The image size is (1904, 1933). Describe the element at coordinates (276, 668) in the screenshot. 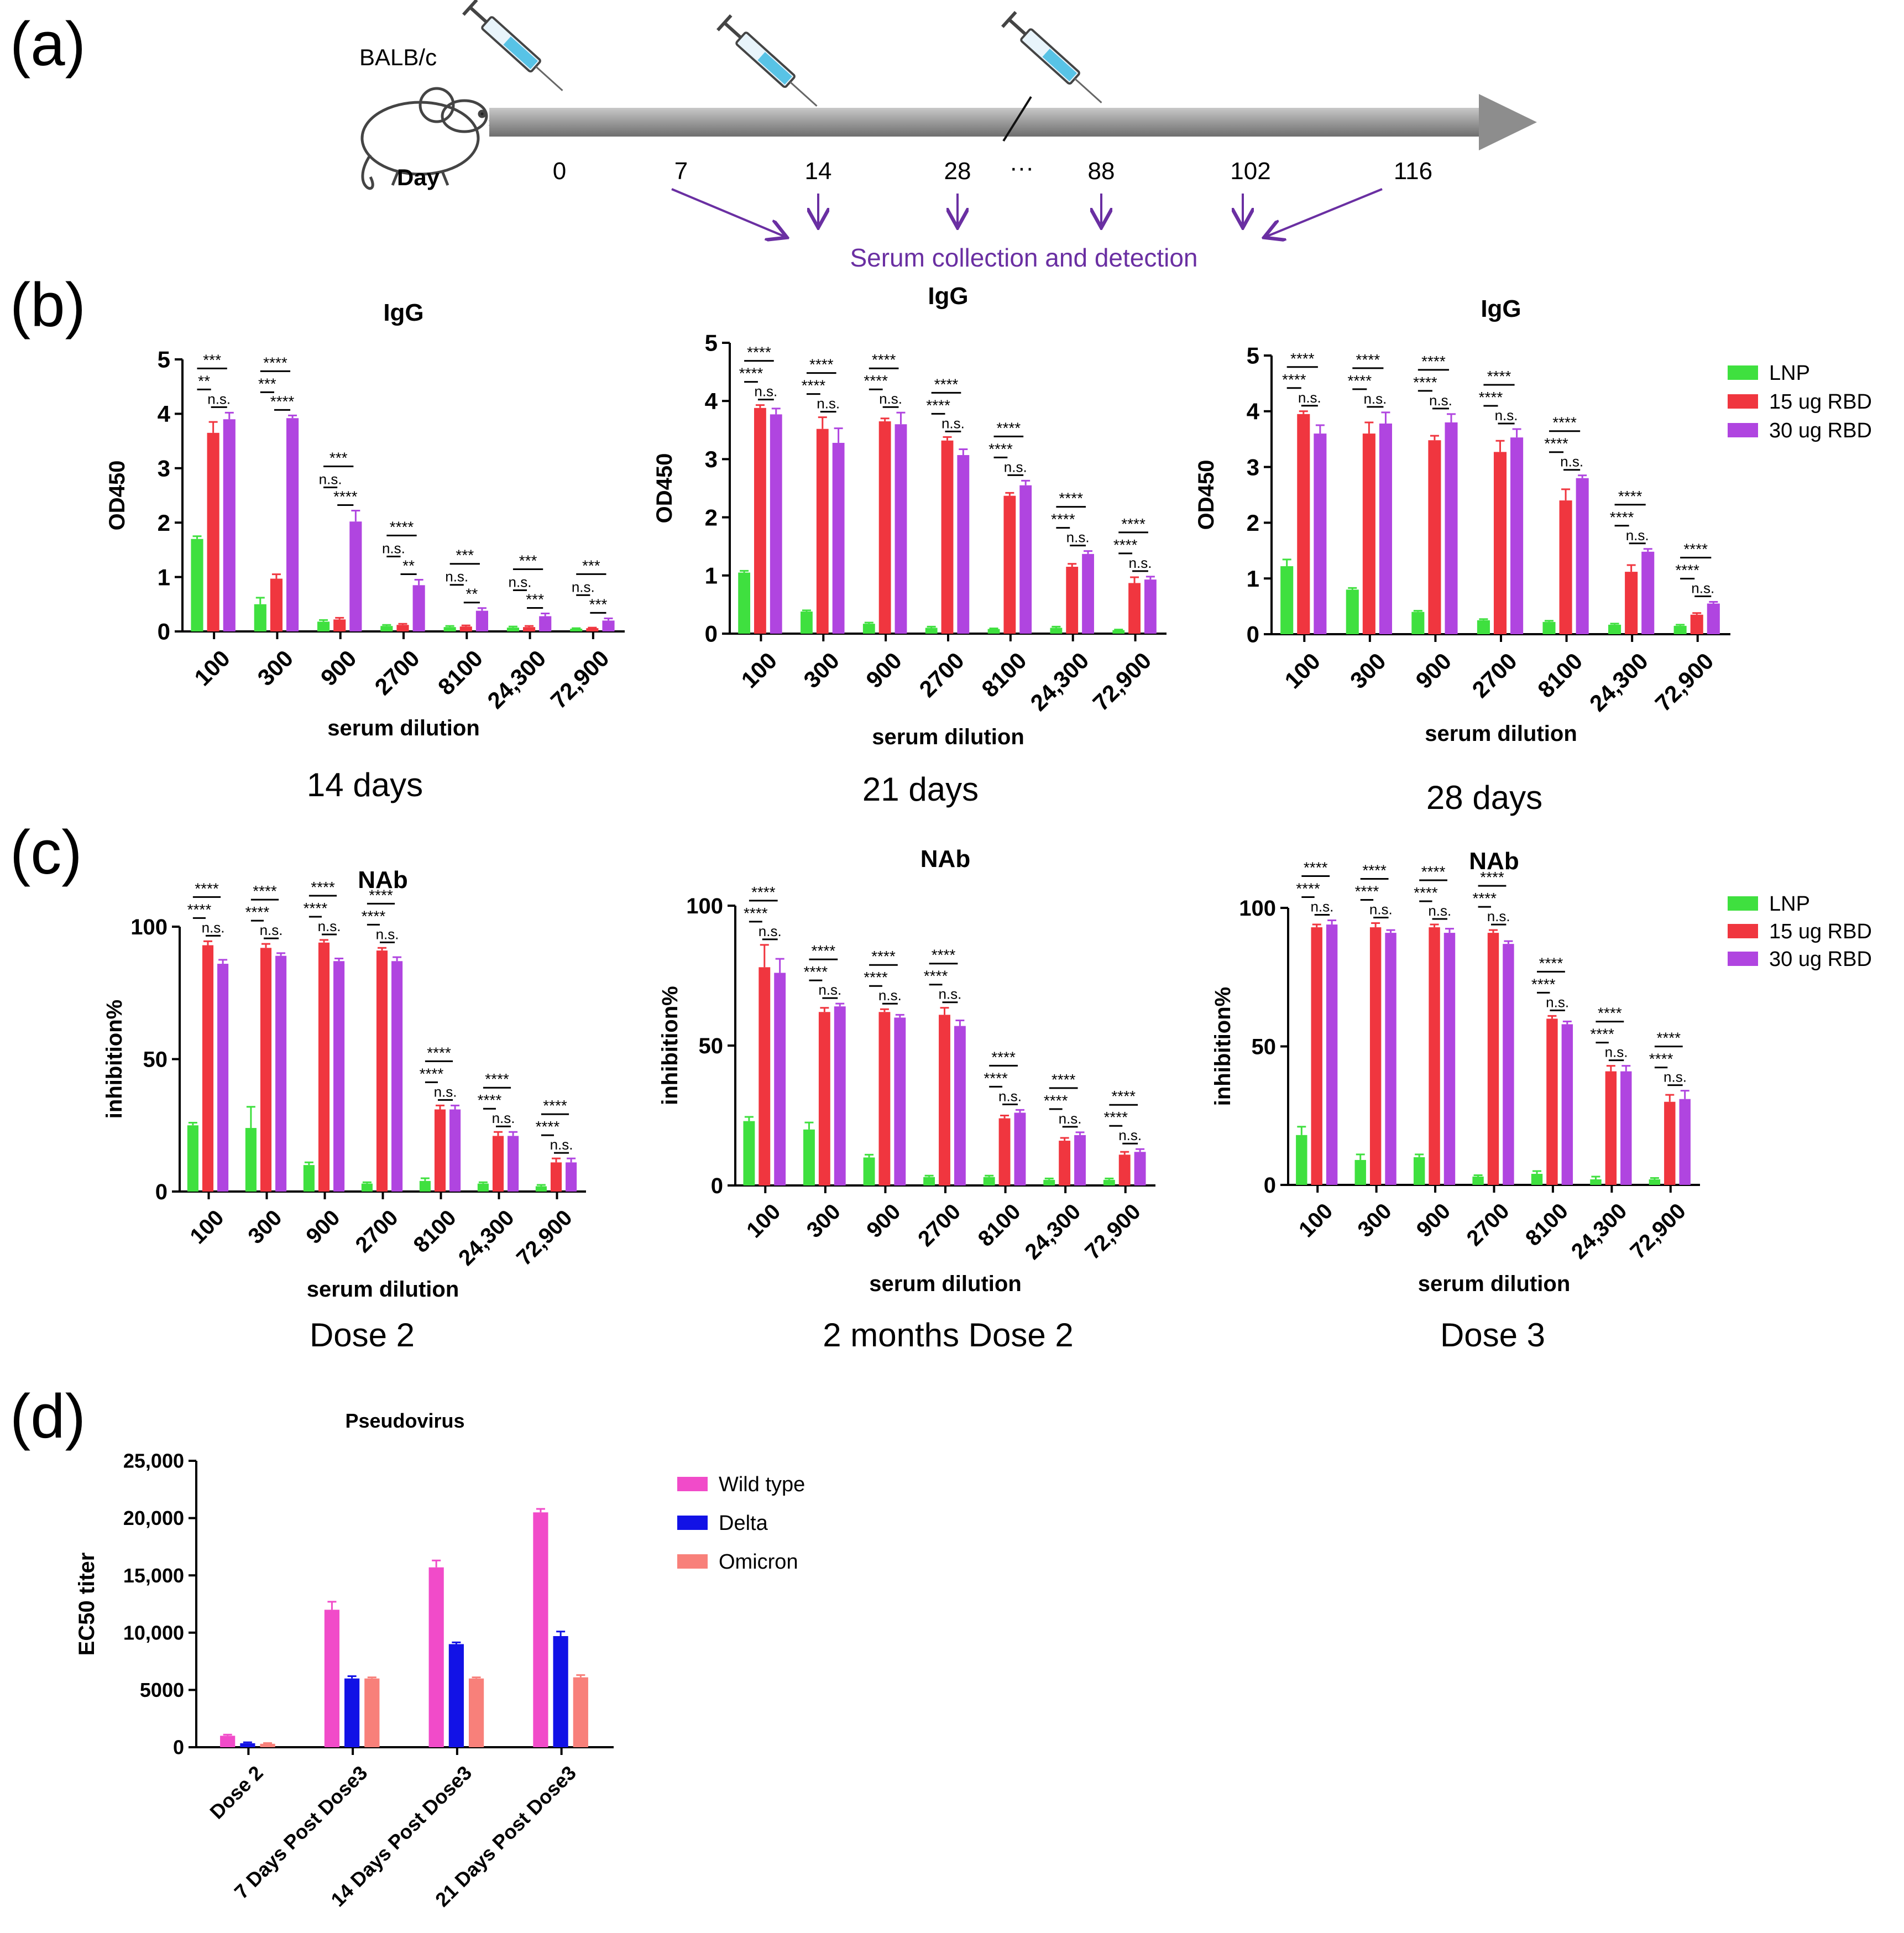

I see `x-tick-label: 300` at that location.